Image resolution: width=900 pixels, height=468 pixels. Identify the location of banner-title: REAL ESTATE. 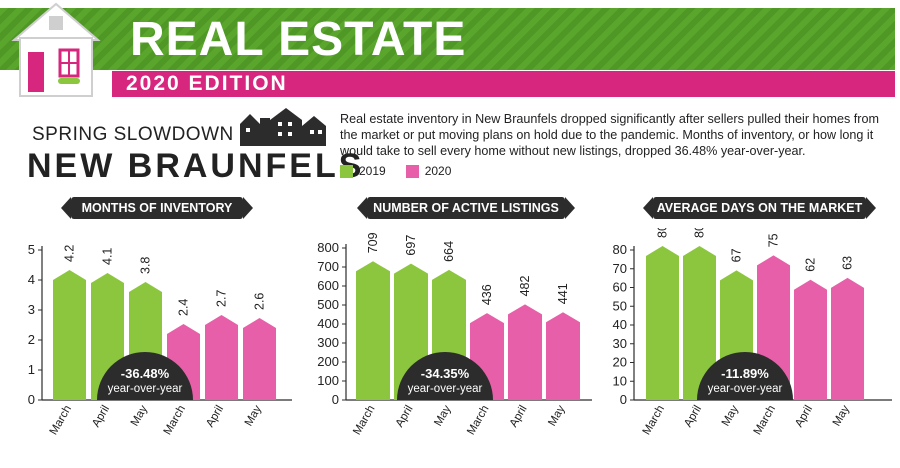
(298, 39).